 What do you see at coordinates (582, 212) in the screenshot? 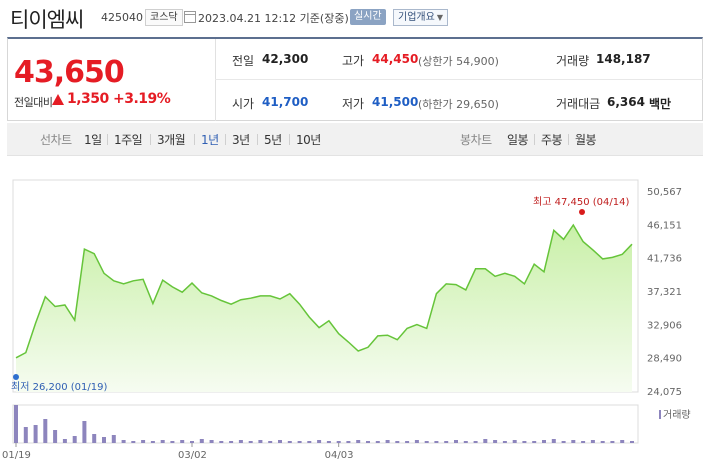
I see `high-point` at bounding box center [582, 212].